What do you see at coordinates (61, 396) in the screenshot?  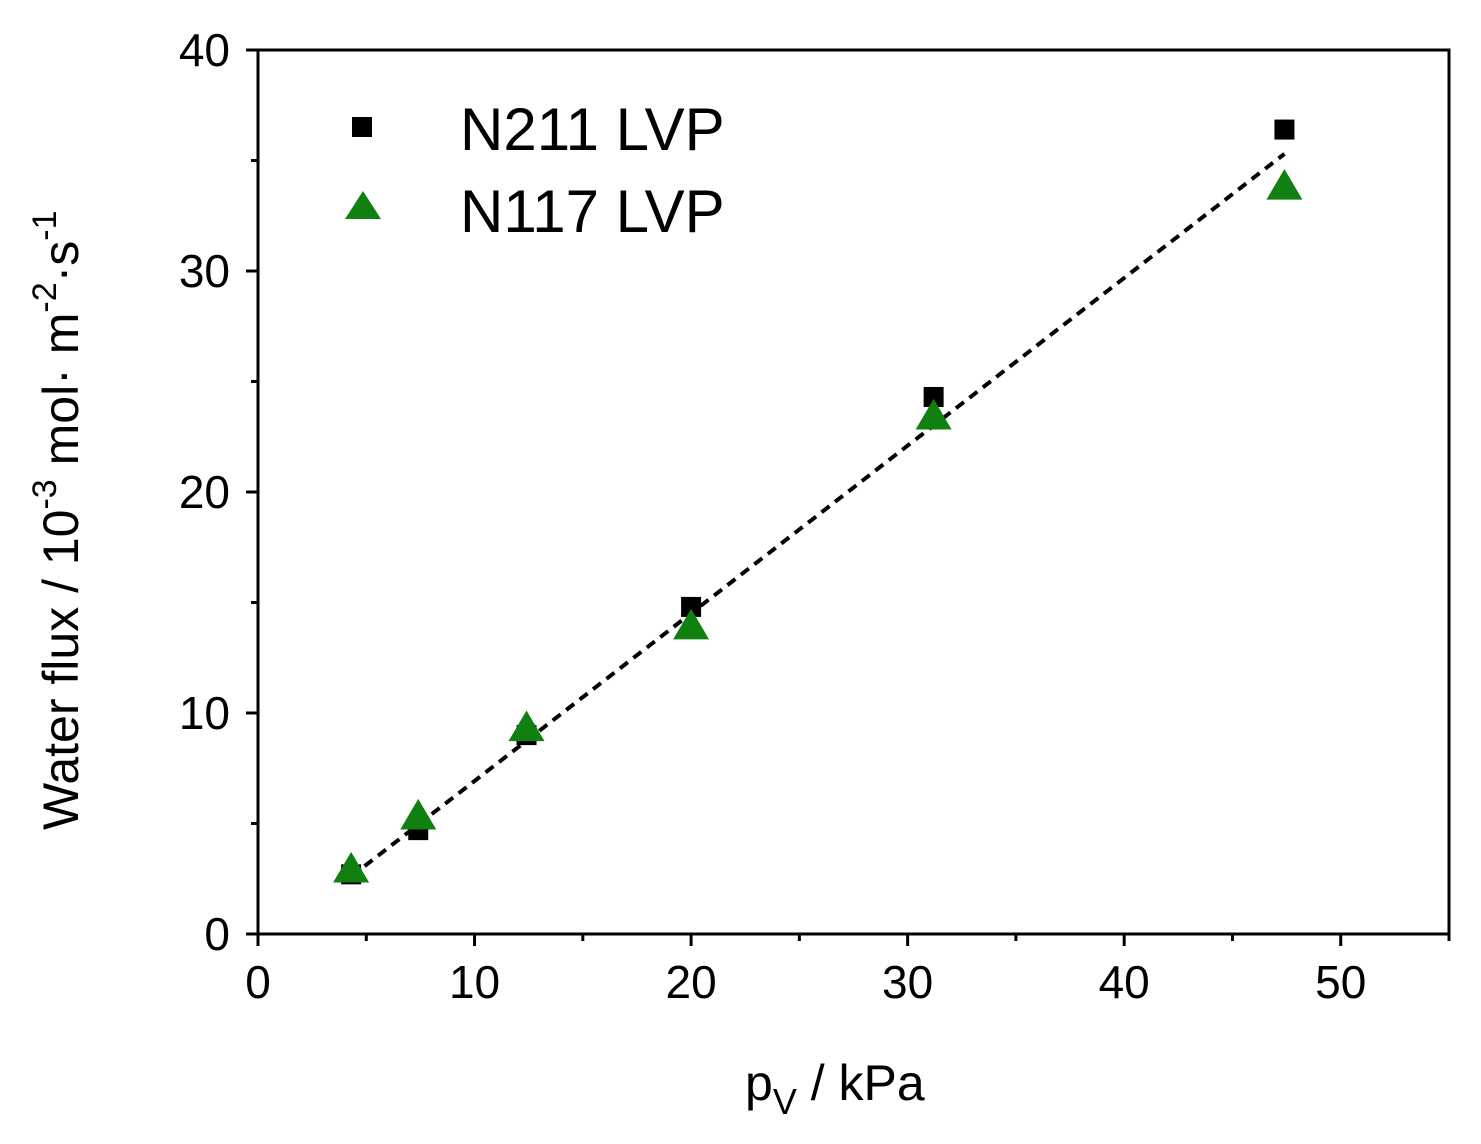 I see `y-axis-title-c: mol· m` at bounding box center [61, 396].